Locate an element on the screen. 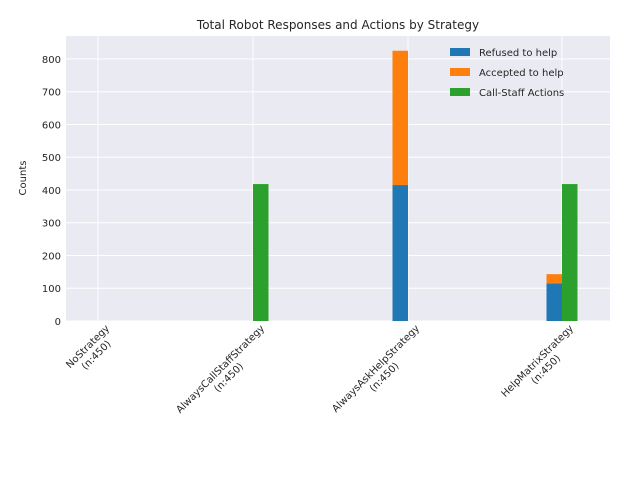 The width and height of the screenshot is (640, 480). y-tick-label: 0 is located at coordinates (58, 322).